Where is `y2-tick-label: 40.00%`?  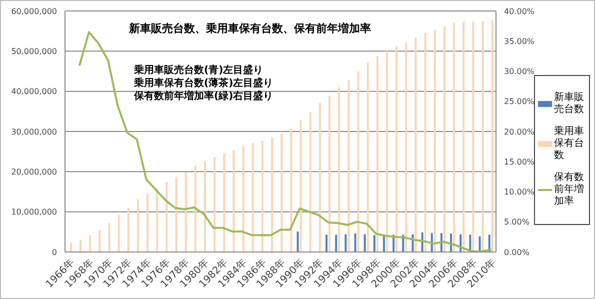 y2-tick-label: 40.00% is located at coordinates (519, 11).